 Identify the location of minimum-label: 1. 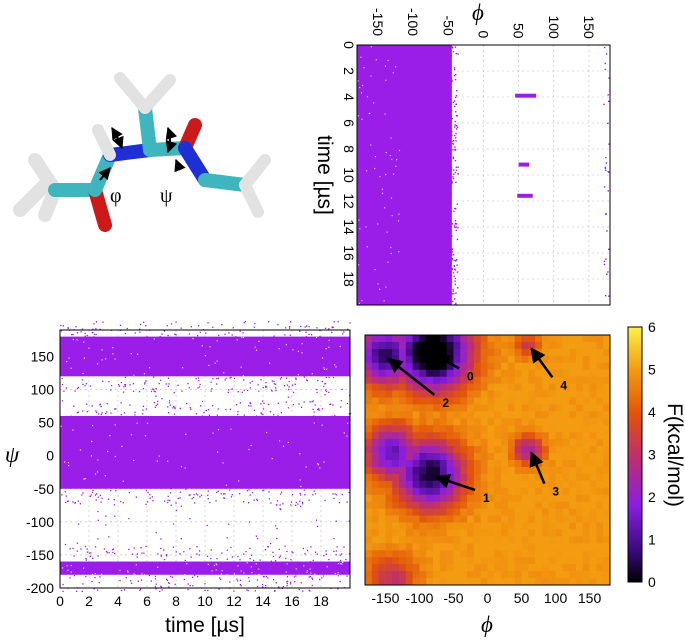
(486, 498).